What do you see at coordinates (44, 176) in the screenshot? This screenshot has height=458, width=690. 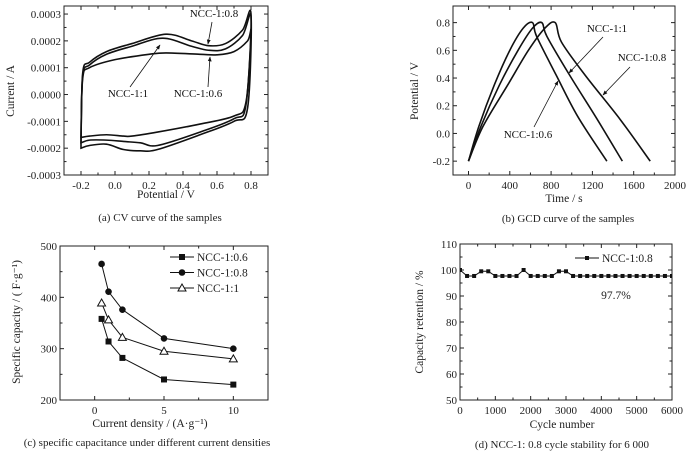 I see `y-tick-label: -0.0003` at bounding box center [44, 176].